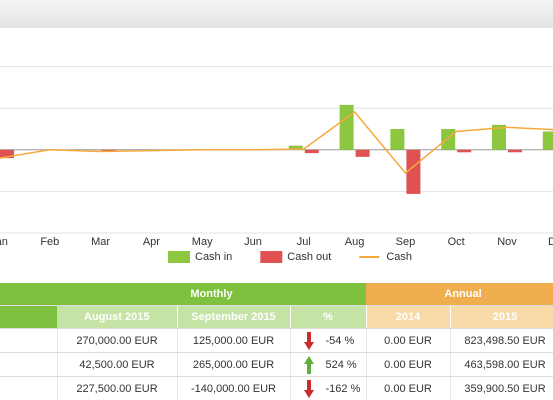 This screenshot has height=400, width=553. I want to click on x-tick-label: Jan, so click(4, 242).